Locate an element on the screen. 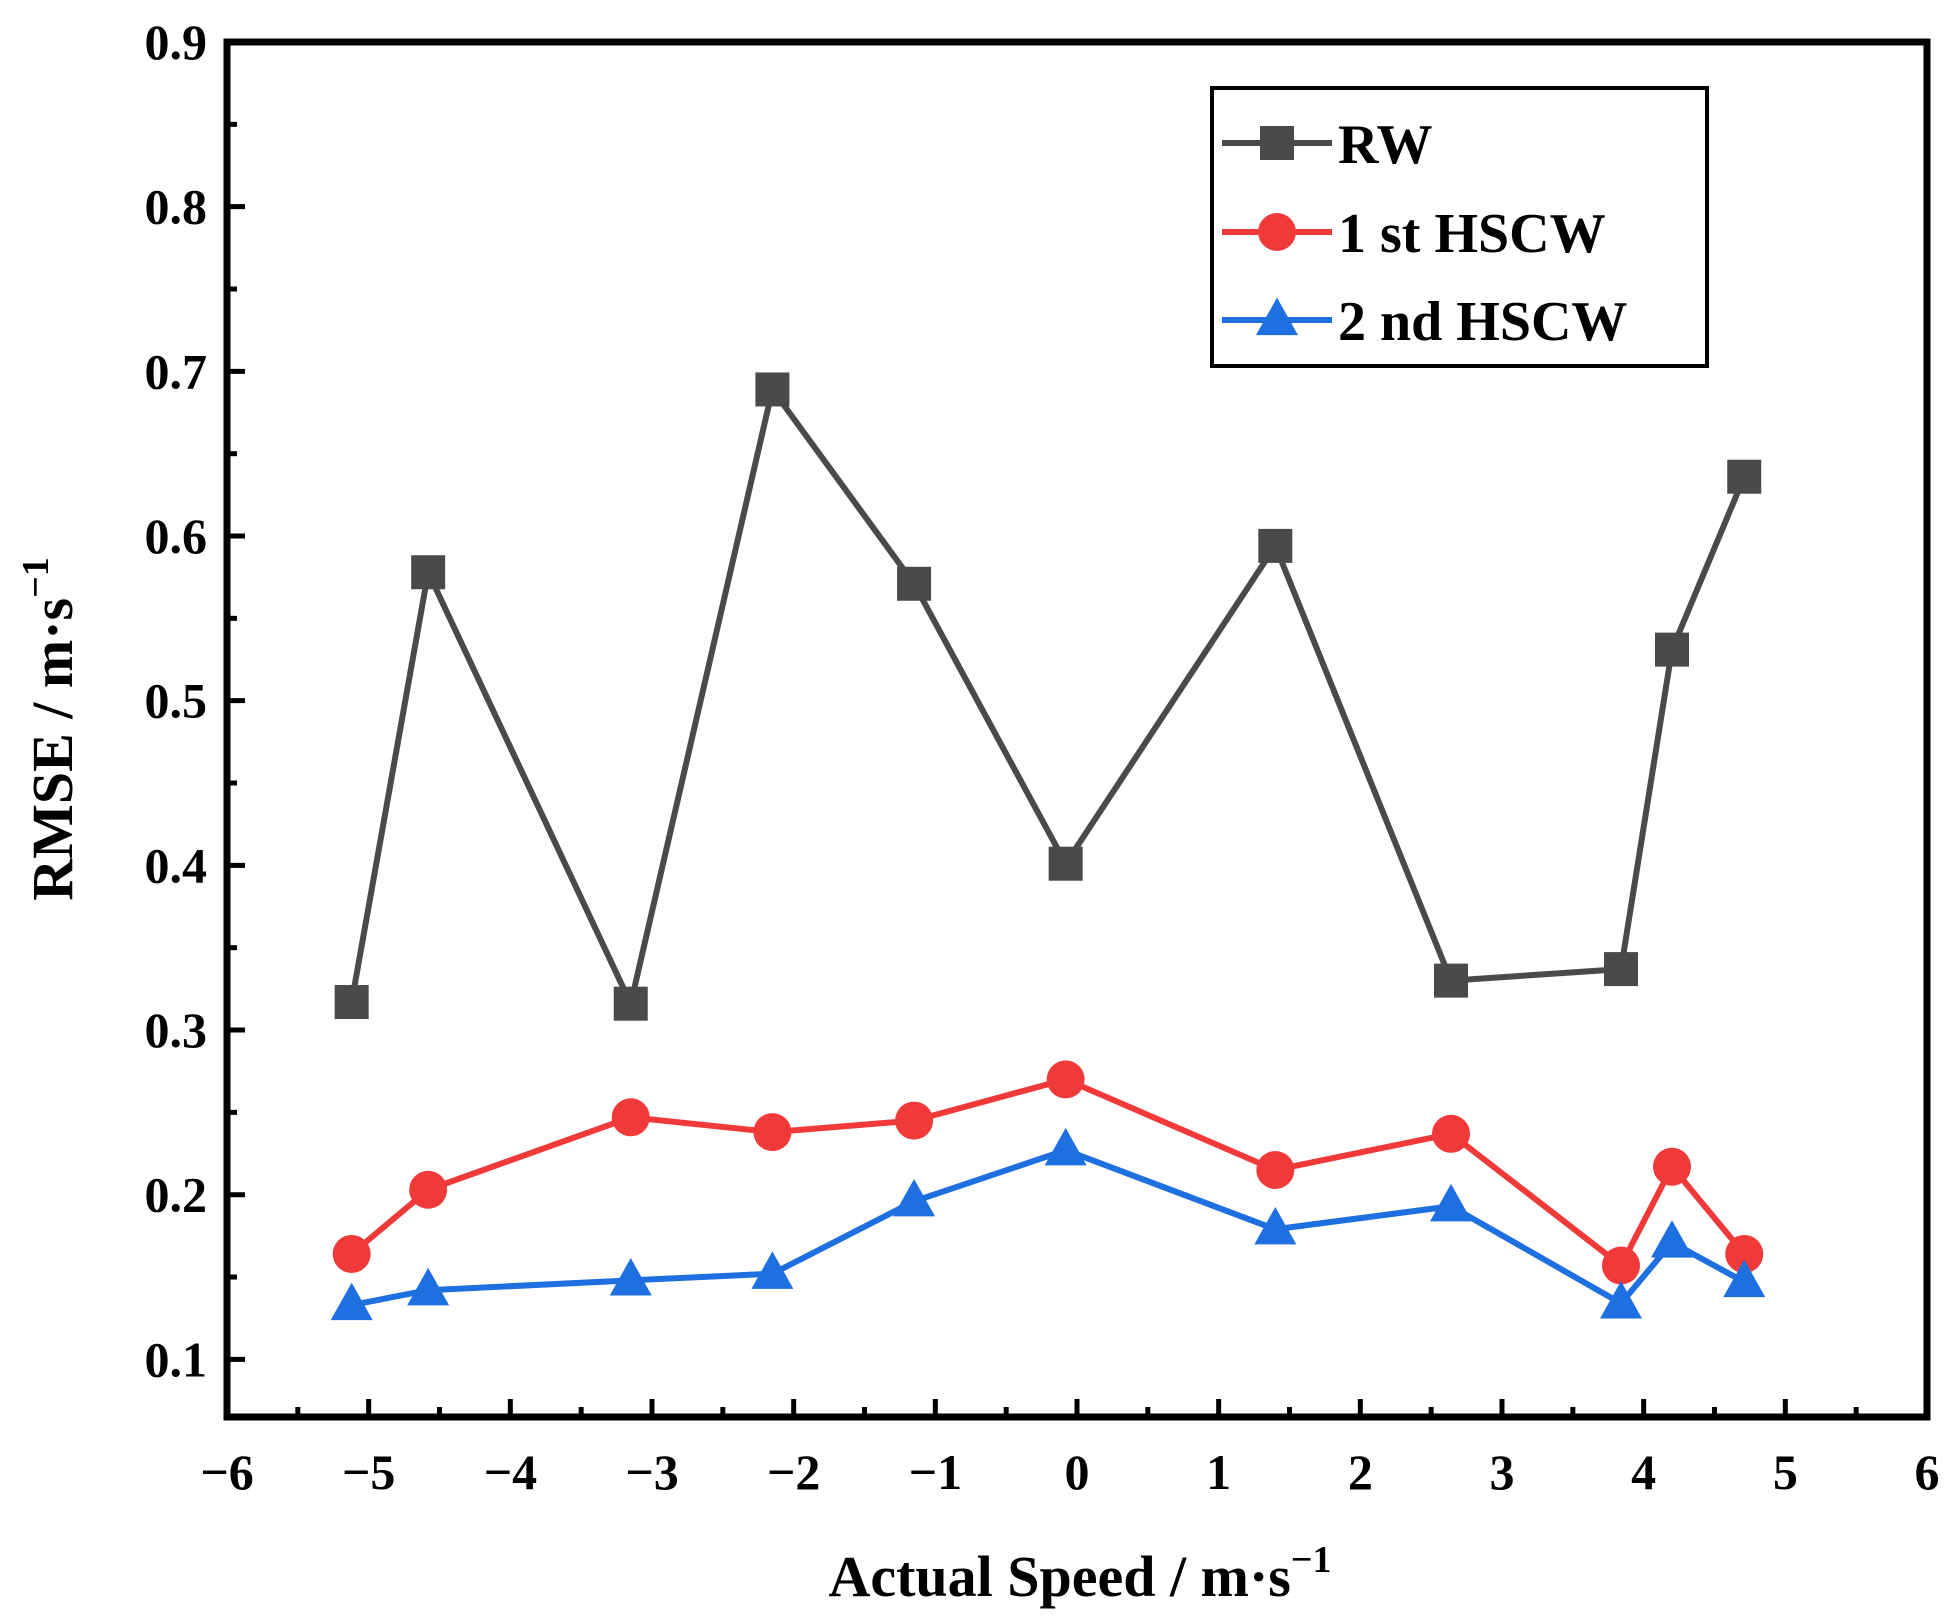  legend: RW 1 st HSCW 2 nd HSCW is located at coordinates (1459, 227).